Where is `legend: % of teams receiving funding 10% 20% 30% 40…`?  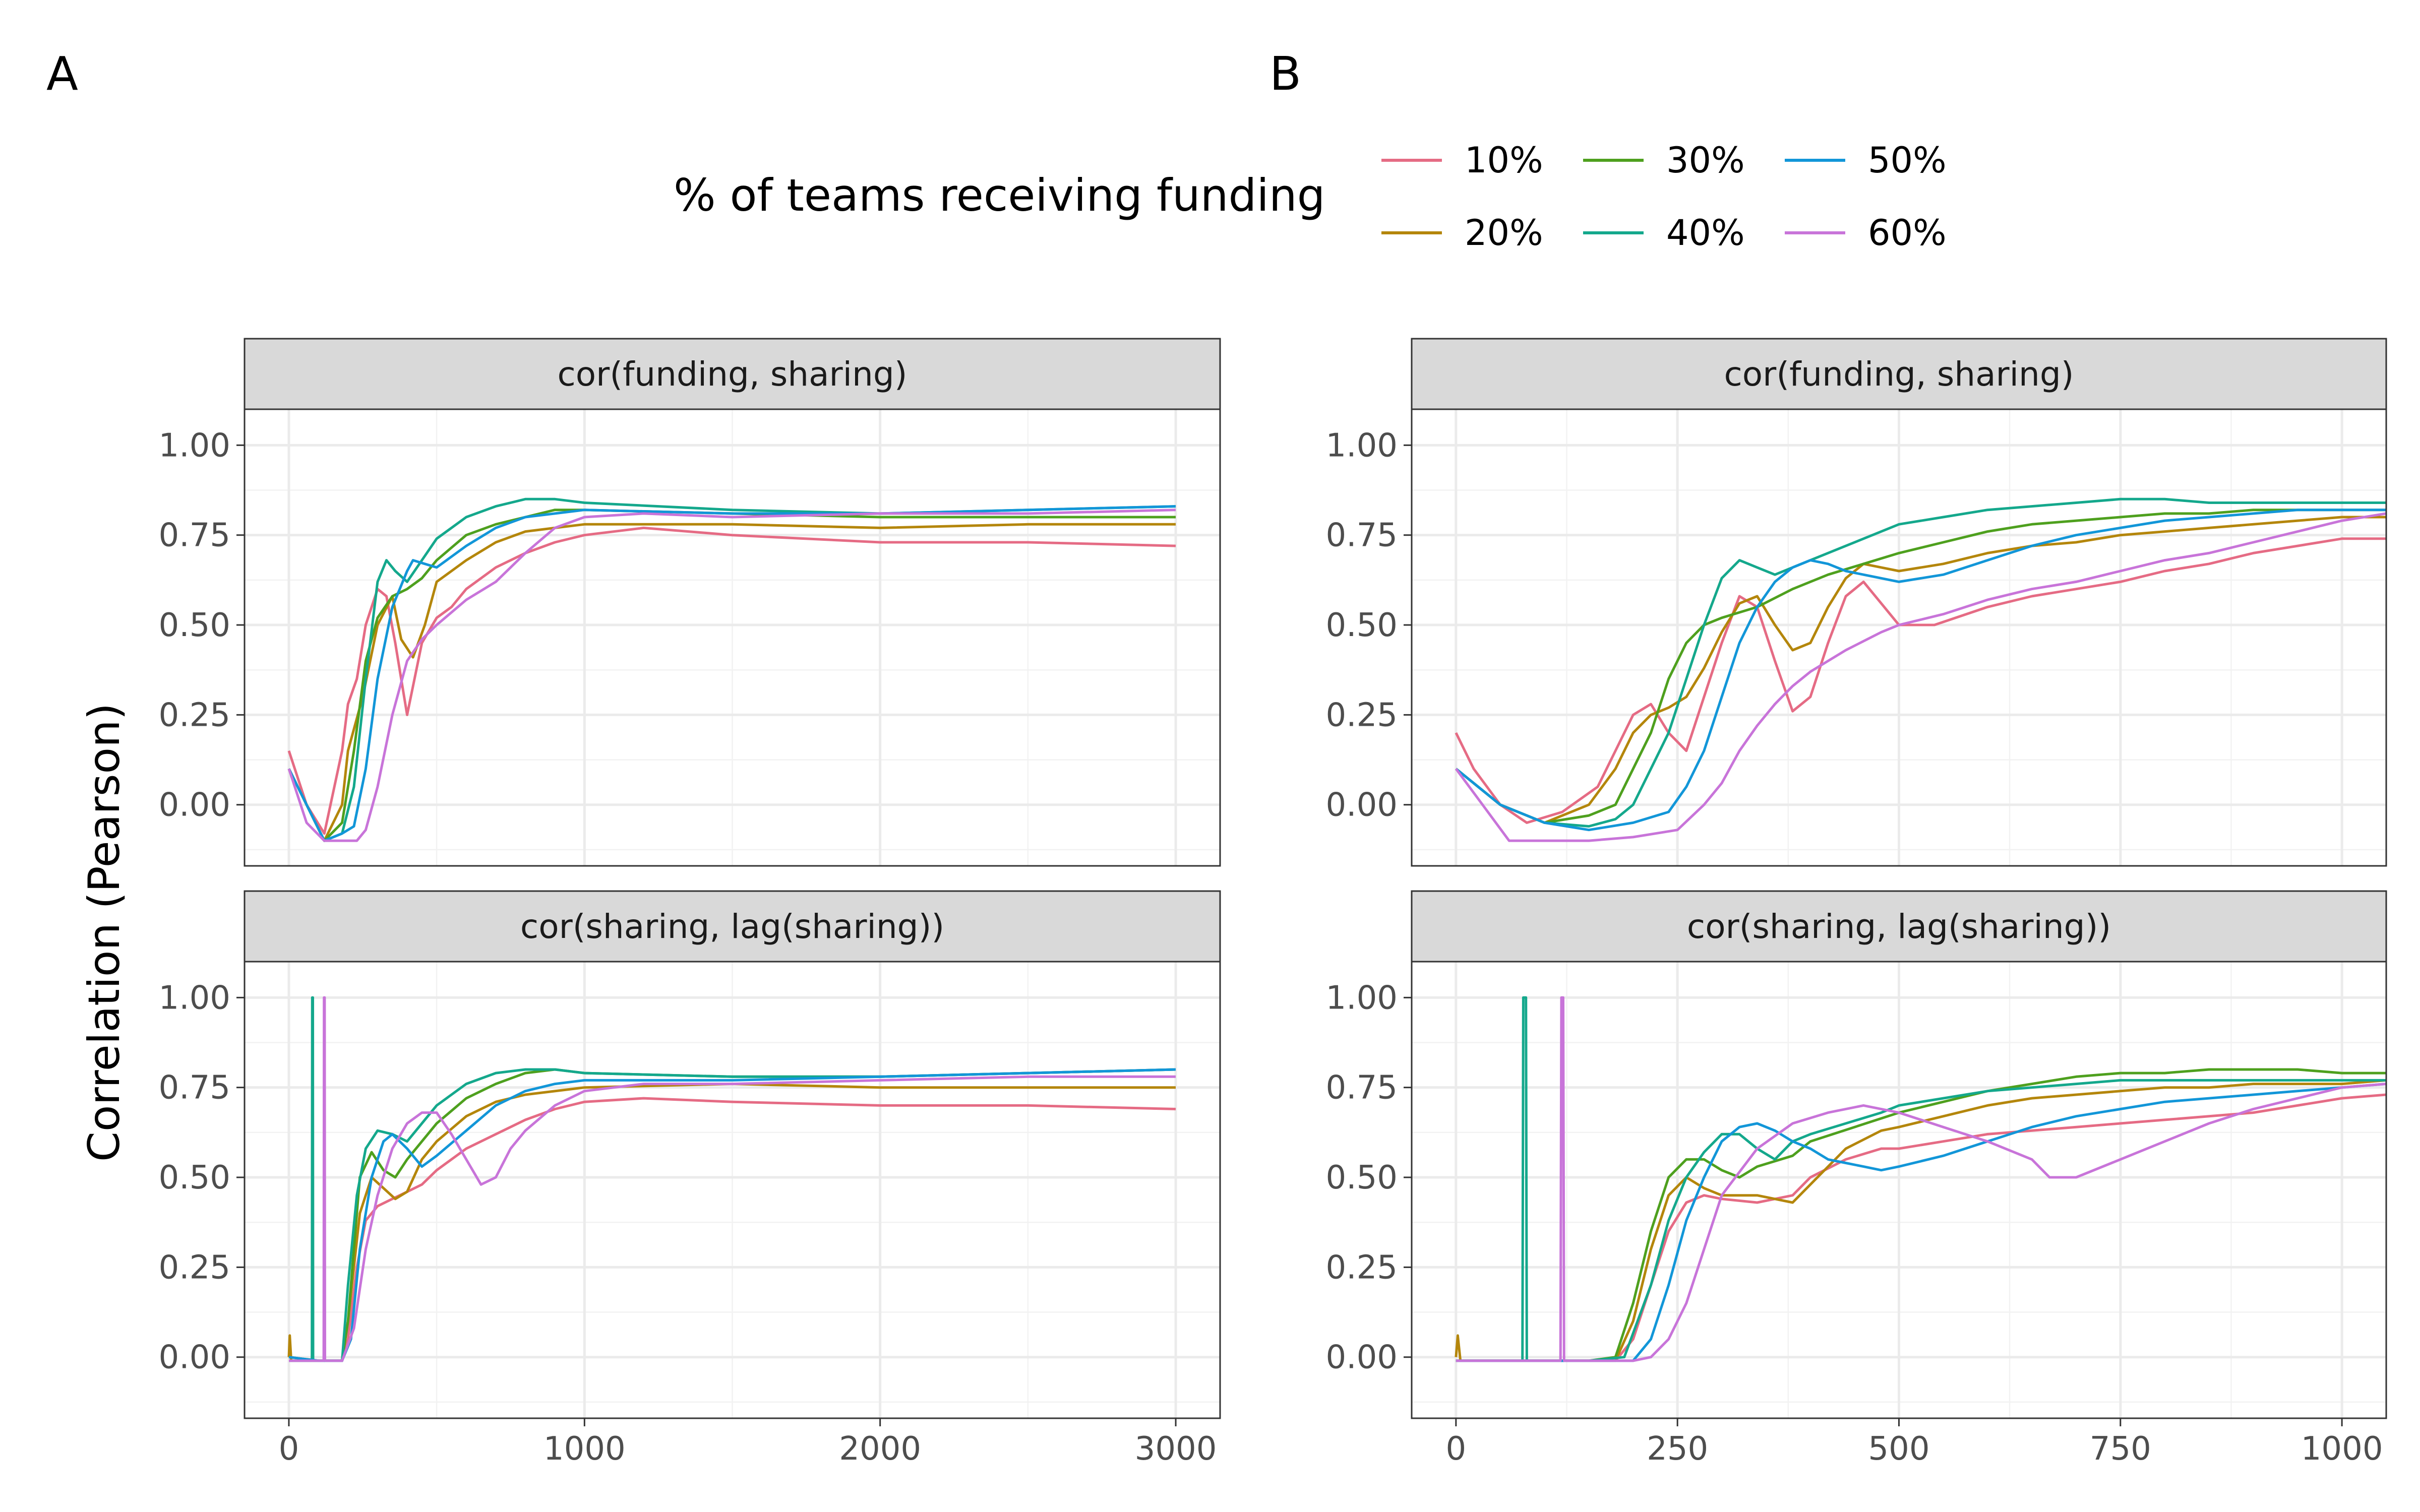
legend: % of teams receiving funding 10% 20% 30% 40… is located at coordinates (1310, 197).